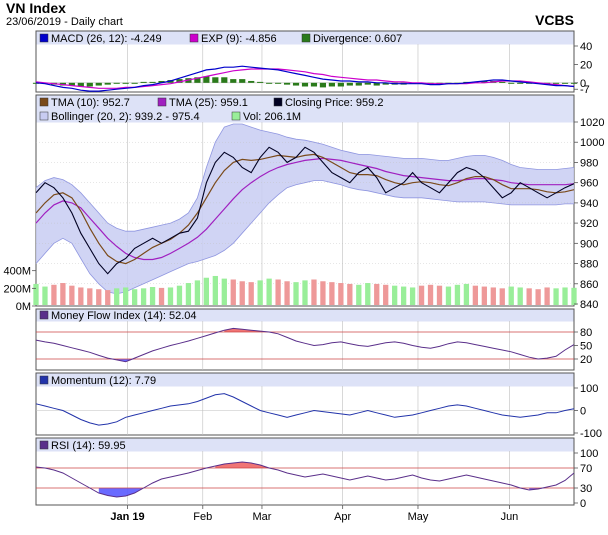 The width and height of the screenshot is (608, 535). What do you see at coordinates (583, 412) in the screenshot?
I see `momentum-panel-tick-label: 0` at bounding box center [583, 412].